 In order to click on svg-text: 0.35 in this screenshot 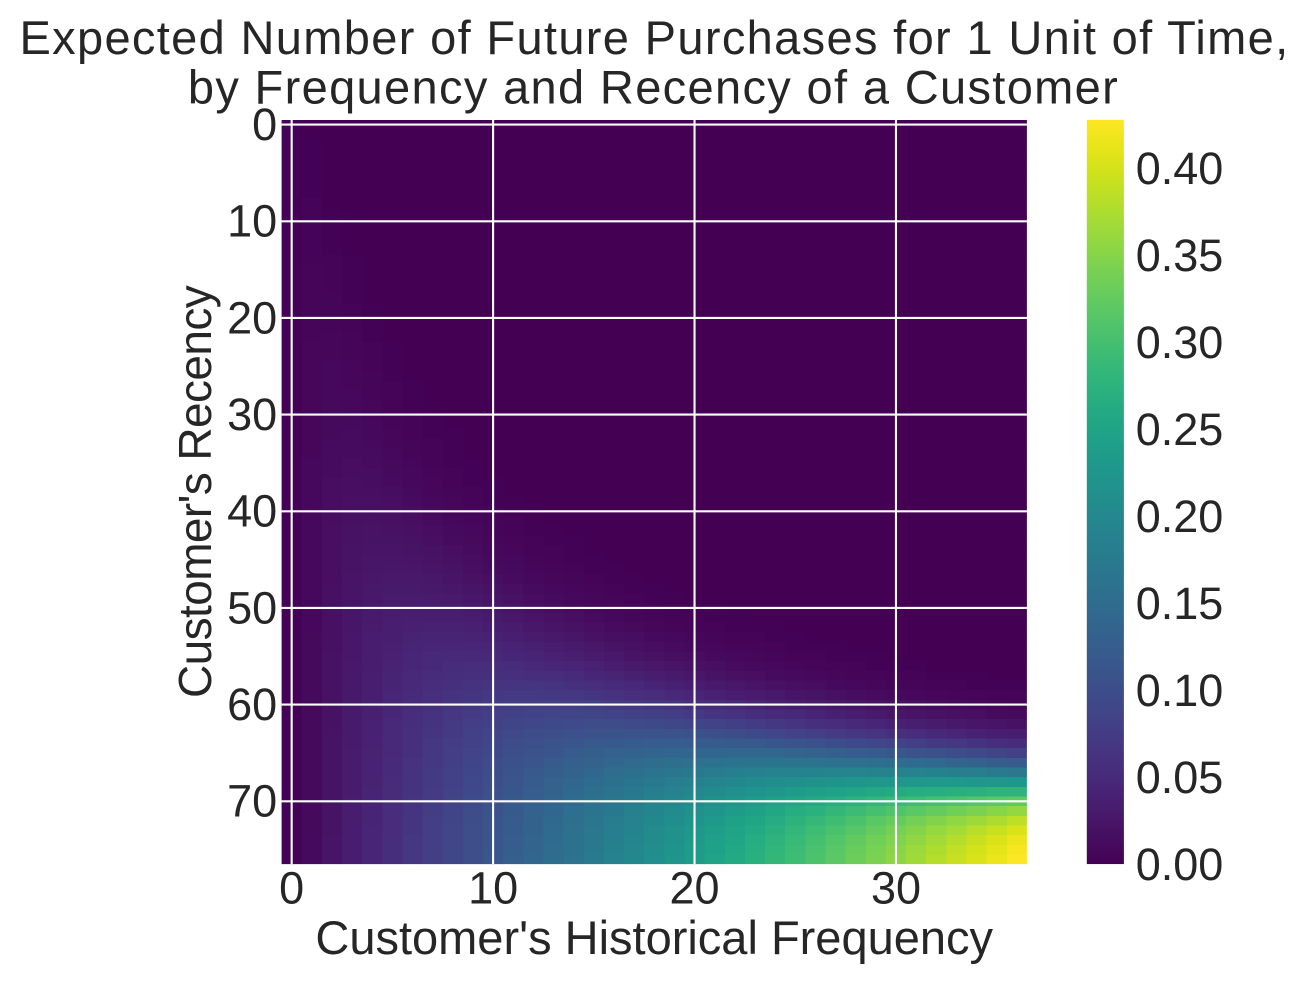, I will do `click(1180, 255)`.